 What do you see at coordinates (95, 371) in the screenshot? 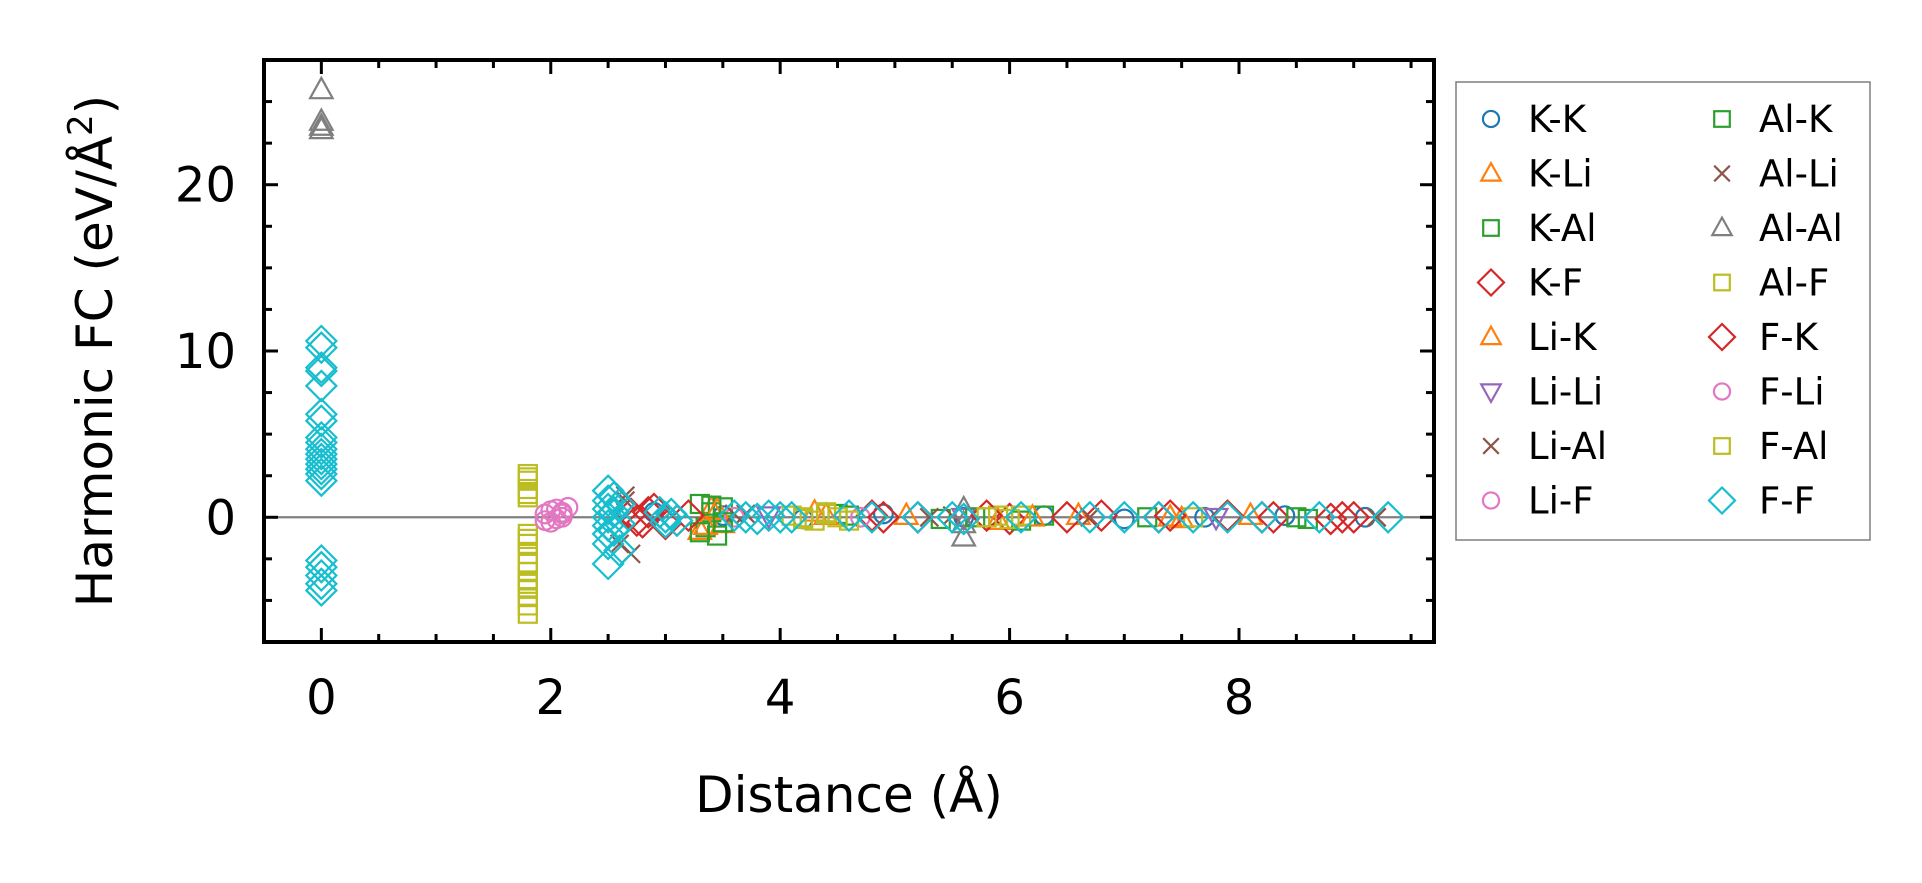
I see `y-axis-title-main: Harmonic FC (eV/Å` at bounding box center [95, 371].